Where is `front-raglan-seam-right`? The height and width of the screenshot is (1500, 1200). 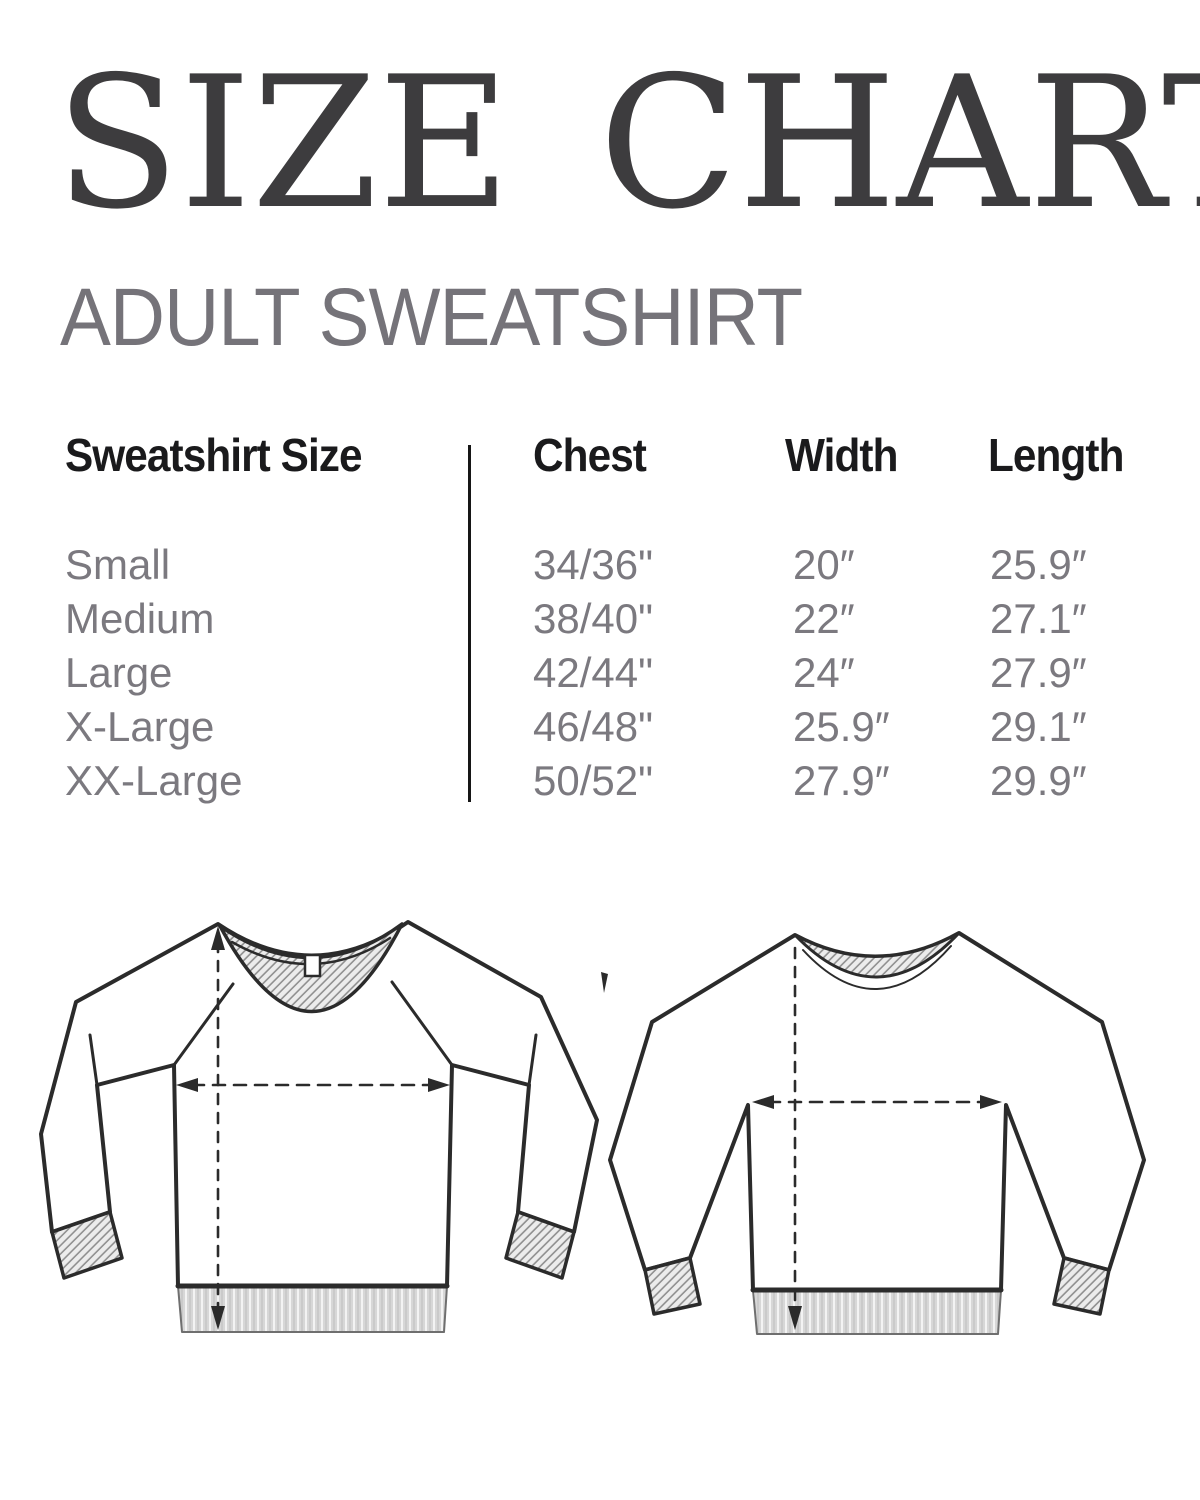
front-raglan-seam-right is located at coordinates (422, 1023).